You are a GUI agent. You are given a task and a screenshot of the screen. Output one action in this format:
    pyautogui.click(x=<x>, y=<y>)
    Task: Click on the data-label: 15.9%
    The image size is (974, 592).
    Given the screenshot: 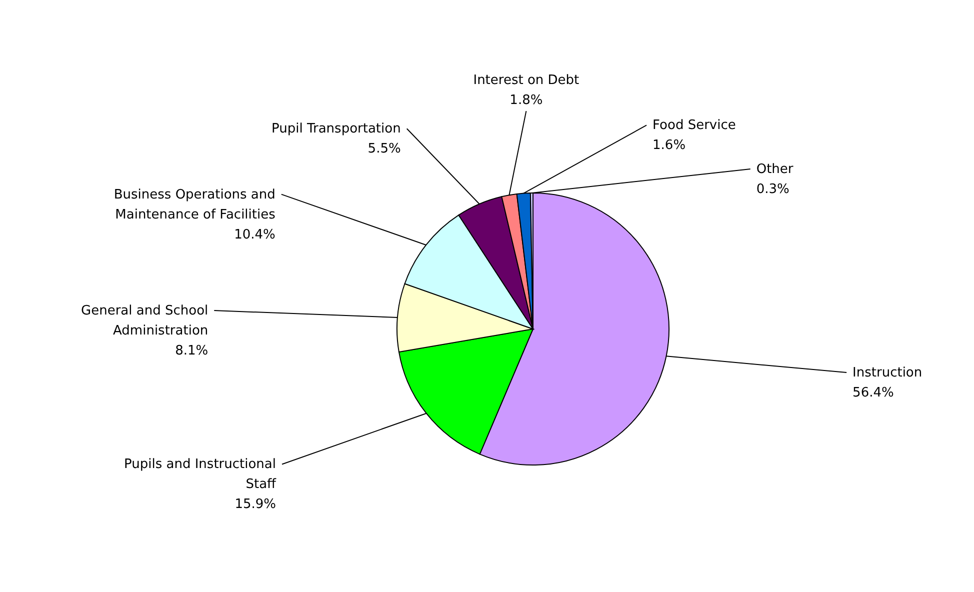 What is the action you would take?
    pyautogui.click(x=255, y=504)
    